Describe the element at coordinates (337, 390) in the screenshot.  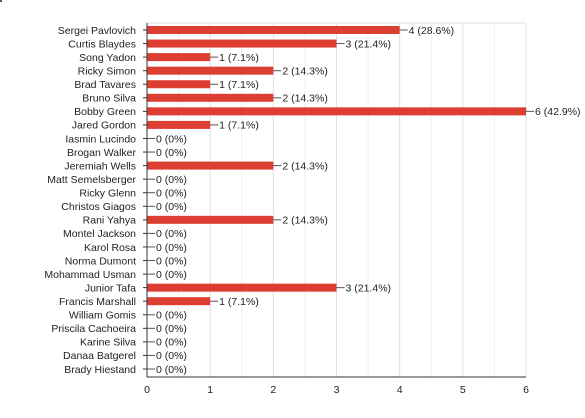
I see `x-tick-label: 3` at that location.